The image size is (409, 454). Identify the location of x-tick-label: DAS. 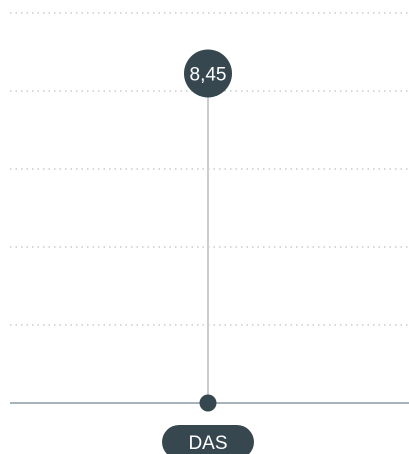
(207, 443).